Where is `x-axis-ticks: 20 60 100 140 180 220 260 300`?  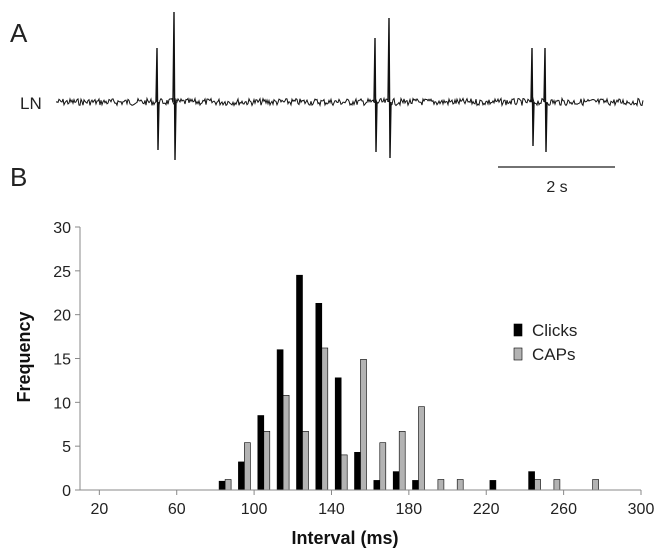 x-axis-ticks: 20 60 100 140 180 220 260 300 is located at coordinates (372, 504).